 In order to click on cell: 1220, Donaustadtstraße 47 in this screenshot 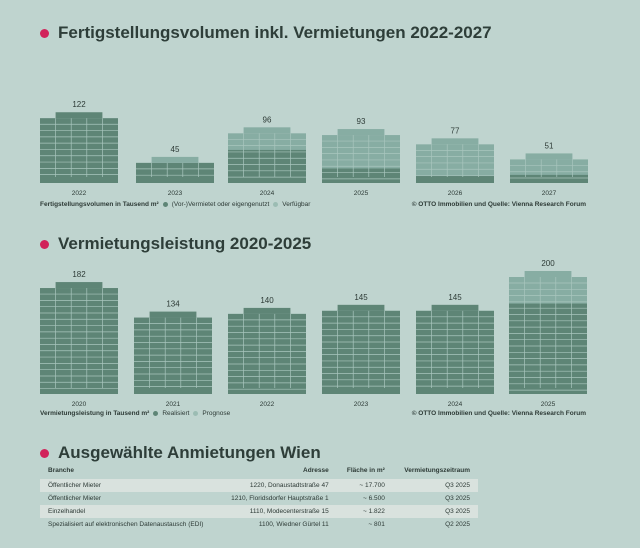, I will do `click(277, 485)`.